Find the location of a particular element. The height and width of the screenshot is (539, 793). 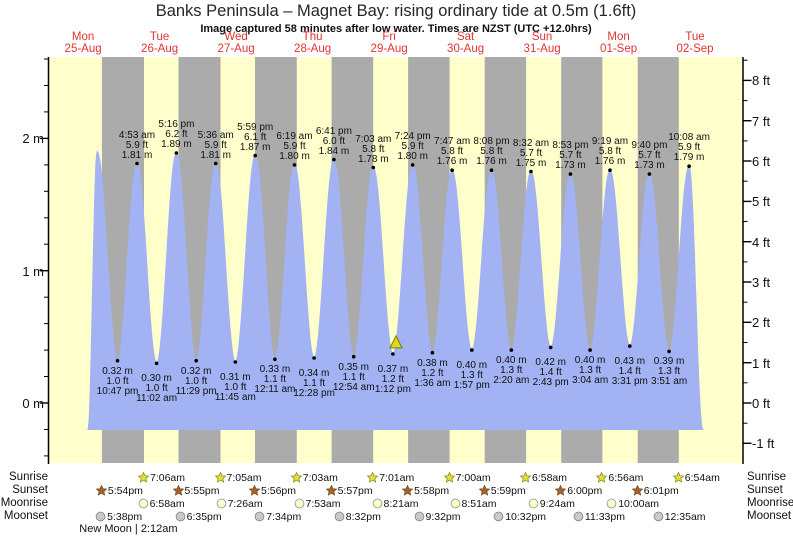

moonset-entry: 10:32pm is located at coordinates (519, 516).